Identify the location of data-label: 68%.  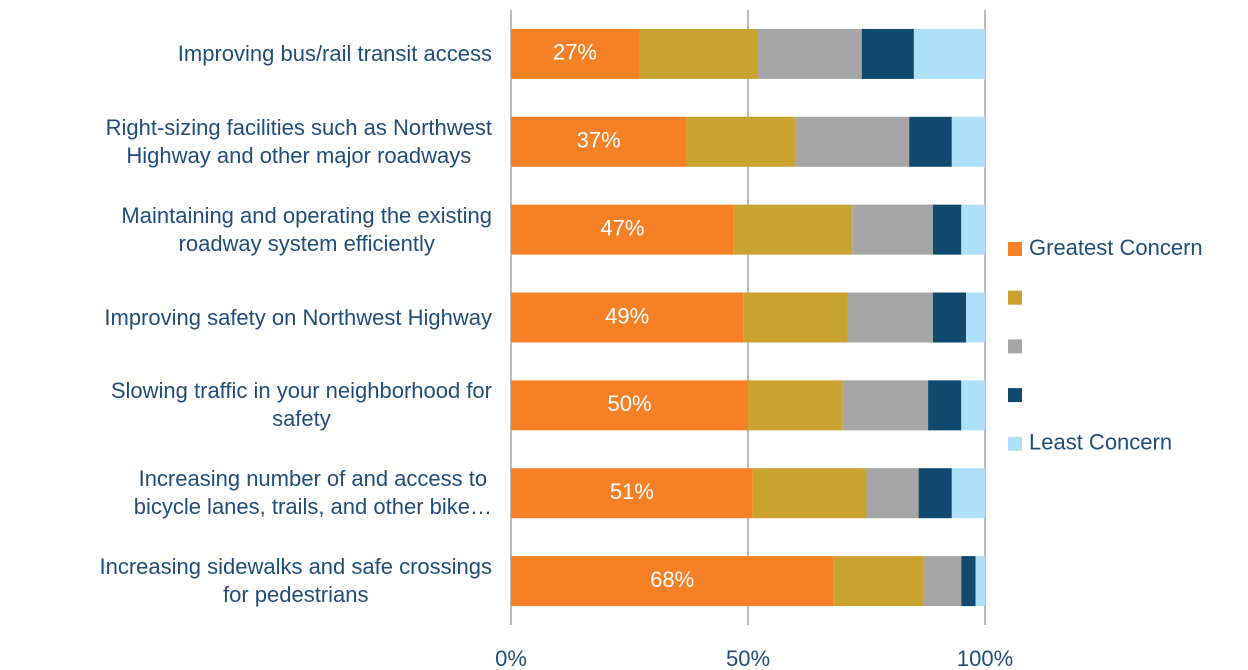
(672, 579).